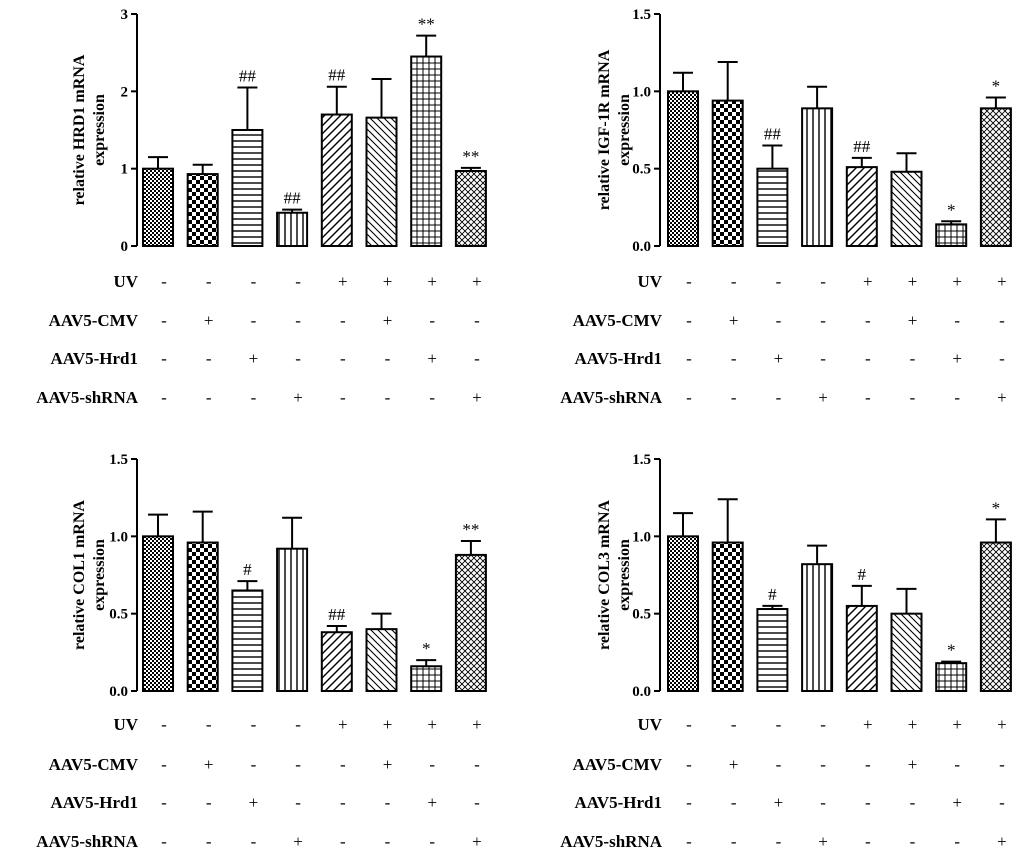 This screenshot has height=854, width=1020. I want to click on y-axis-label-line1: relative COL1 mRNA, so click(79, 575).